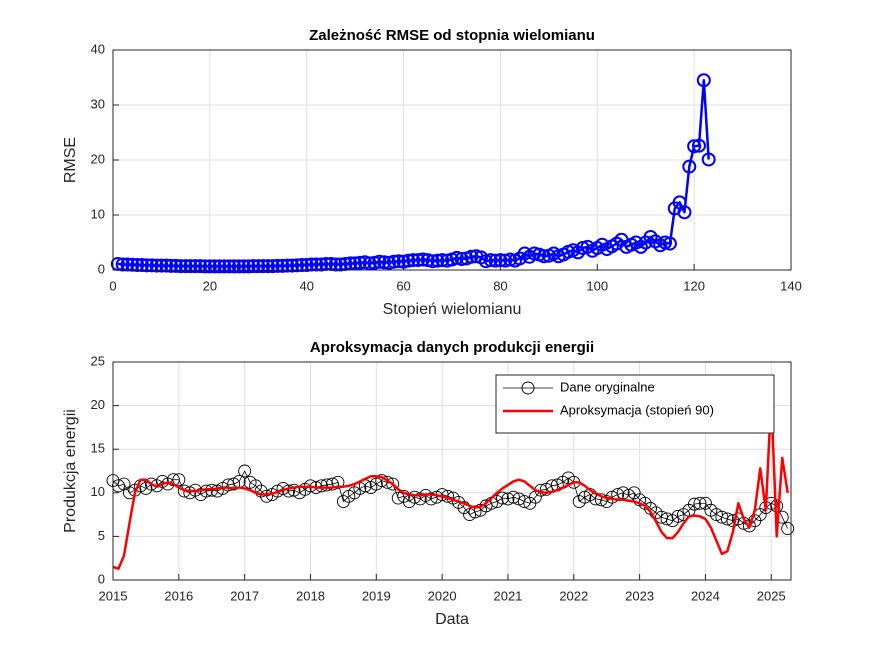 The image size is (875, 656). Describe the element at coordinates (528, 388) in the screenshot. I see `legend-marker` at that location.